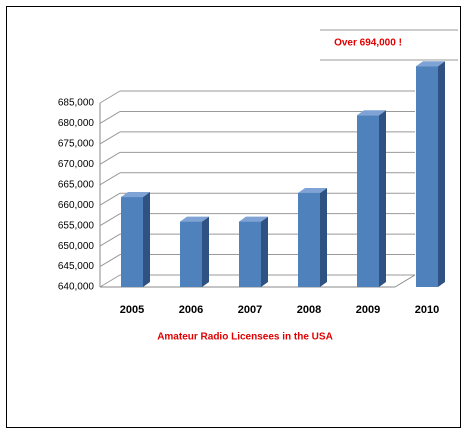 Image resolution: width=475 pixels, height=434 pixels. Describe the element at coordinates (76, 287) in the screenshot. I see `y-tick-label: 640,000` at that location.